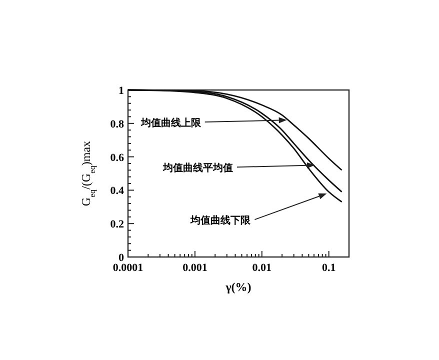 This screenshot has width=439, height=360. What do you see at coordinates (117, 158) in the screenshot?
I see `y-tick-label: 0.6` at bounding box center [117, 158].